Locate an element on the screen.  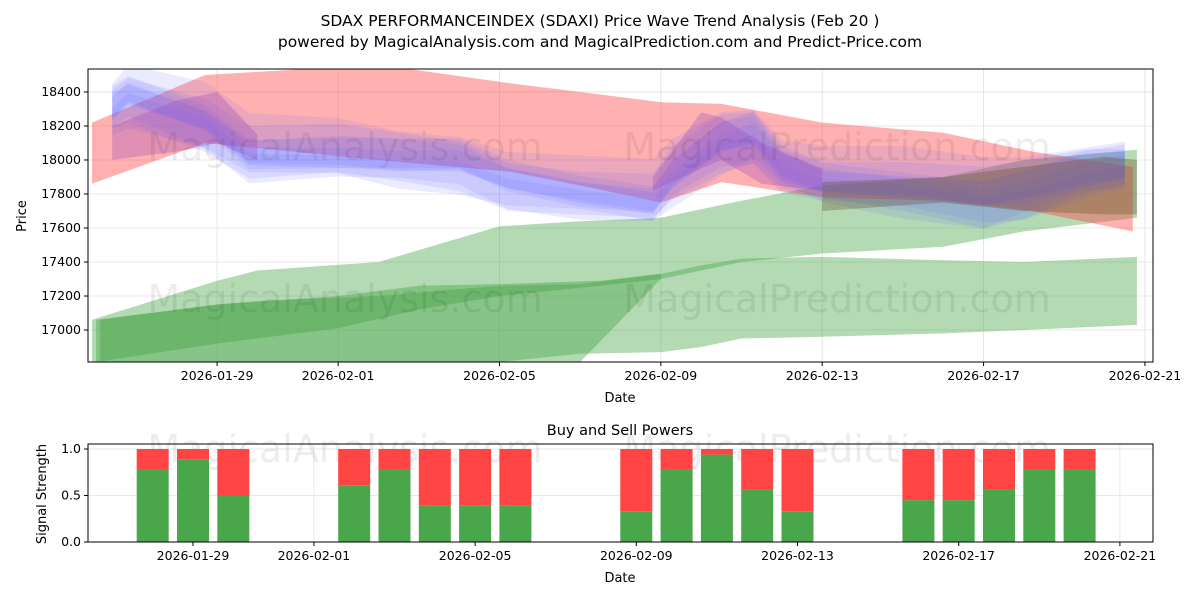
y-tick-label: 17600 is located at coordinates (61, 227).